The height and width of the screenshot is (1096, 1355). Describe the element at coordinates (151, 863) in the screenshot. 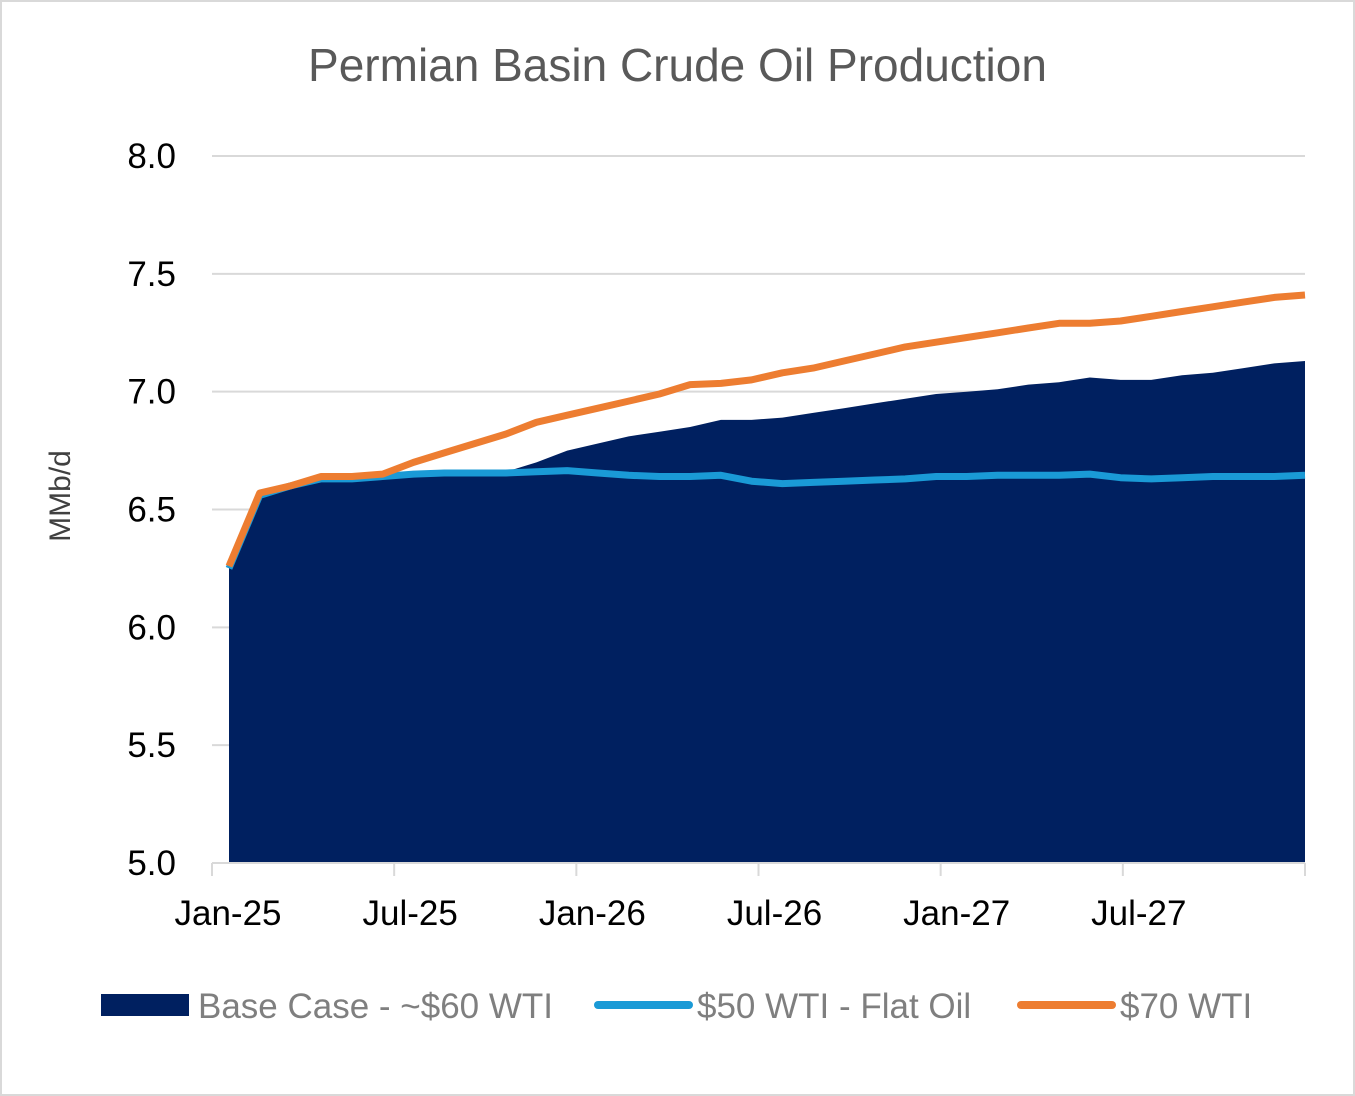

I see `y-tick-label: 5.0` at that location.